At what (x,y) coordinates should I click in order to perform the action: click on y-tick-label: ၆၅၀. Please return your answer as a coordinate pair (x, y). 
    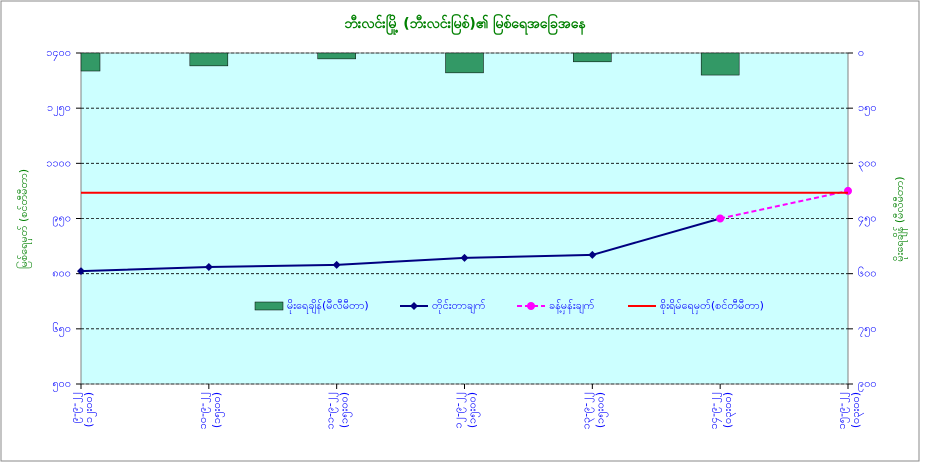
    Looking at the image, I should click on (61, 329).